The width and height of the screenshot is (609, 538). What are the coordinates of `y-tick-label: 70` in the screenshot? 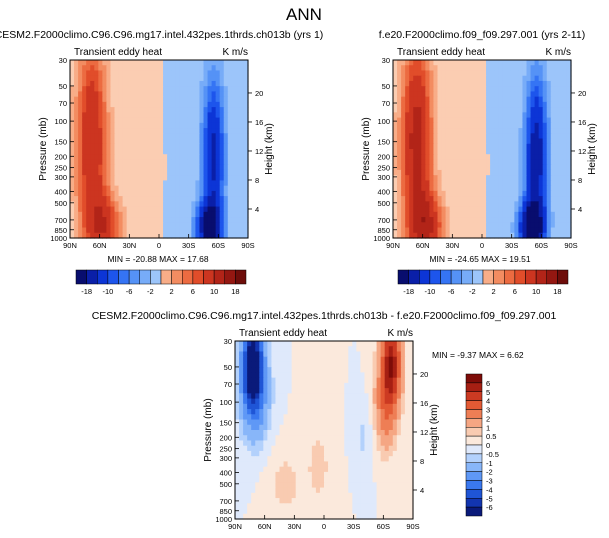 It's located at (386, 103).